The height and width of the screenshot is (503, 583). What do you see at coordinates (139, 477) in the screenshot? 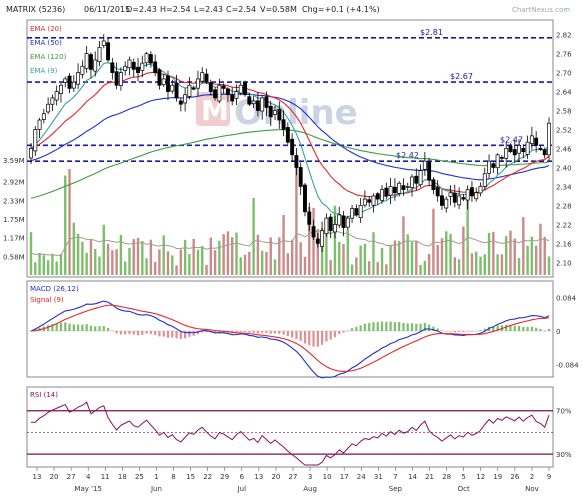
I see `x-tick-label: 25` at bounding box center [139, 477].